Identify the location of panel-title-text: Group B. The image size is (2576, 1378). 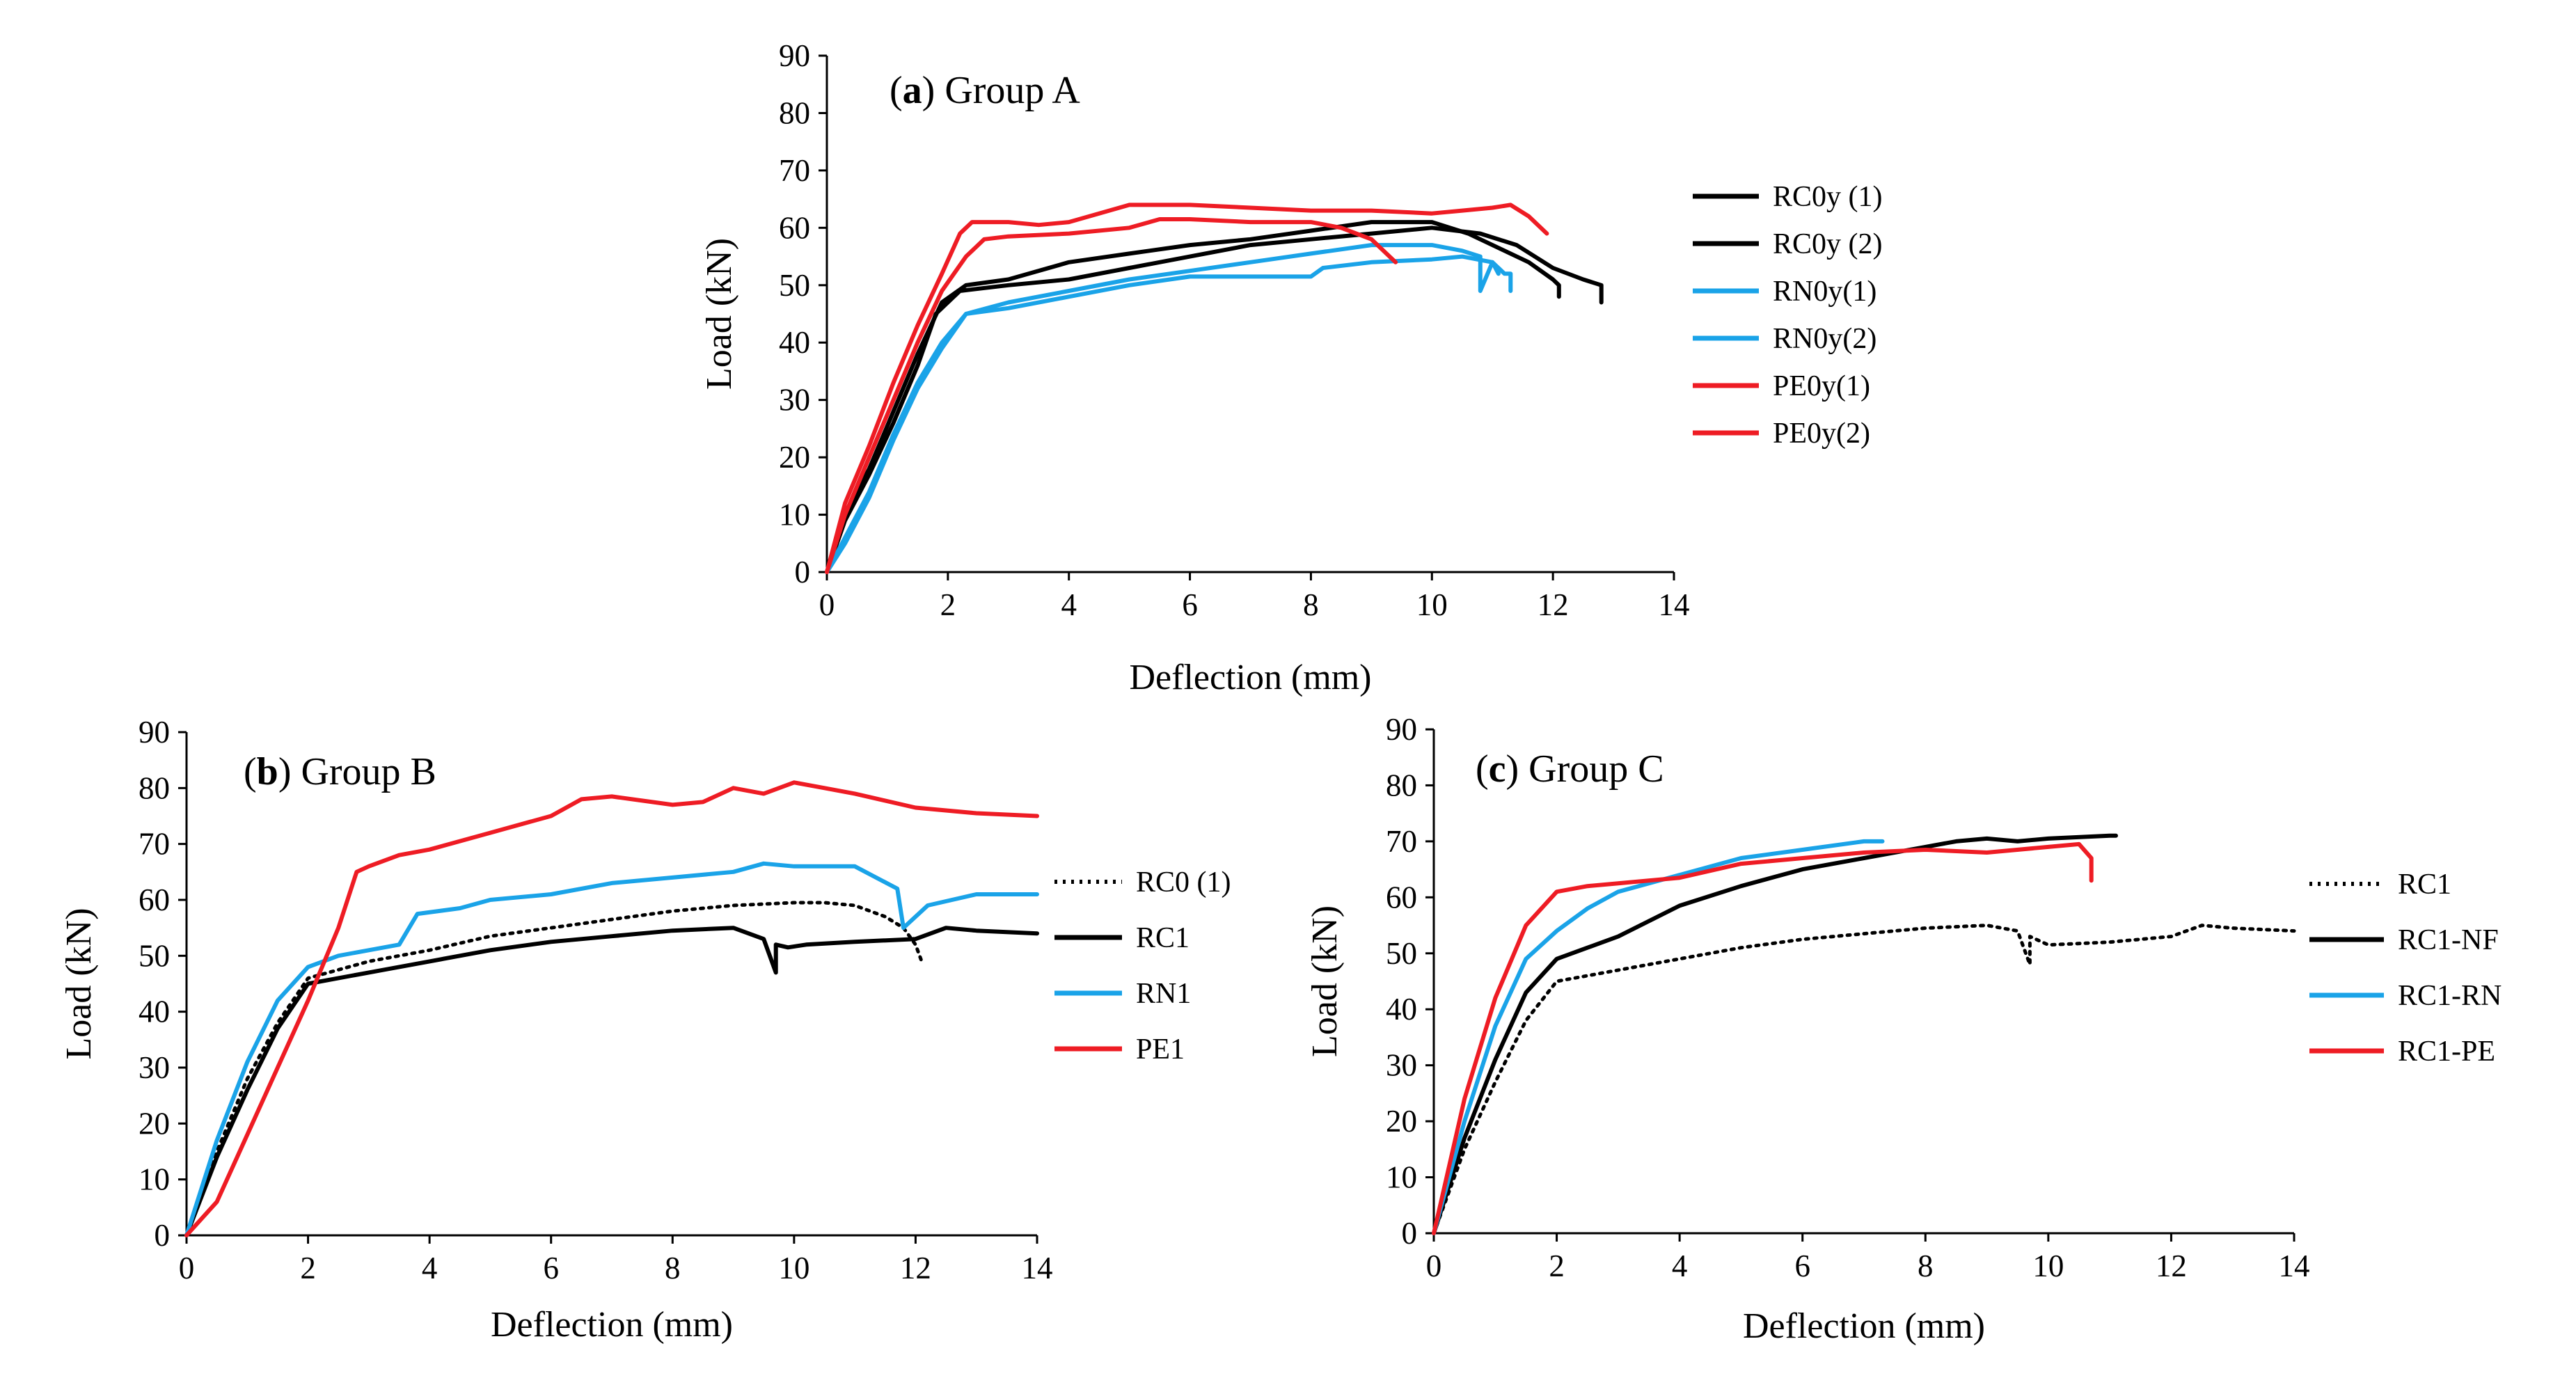
(363, 772).